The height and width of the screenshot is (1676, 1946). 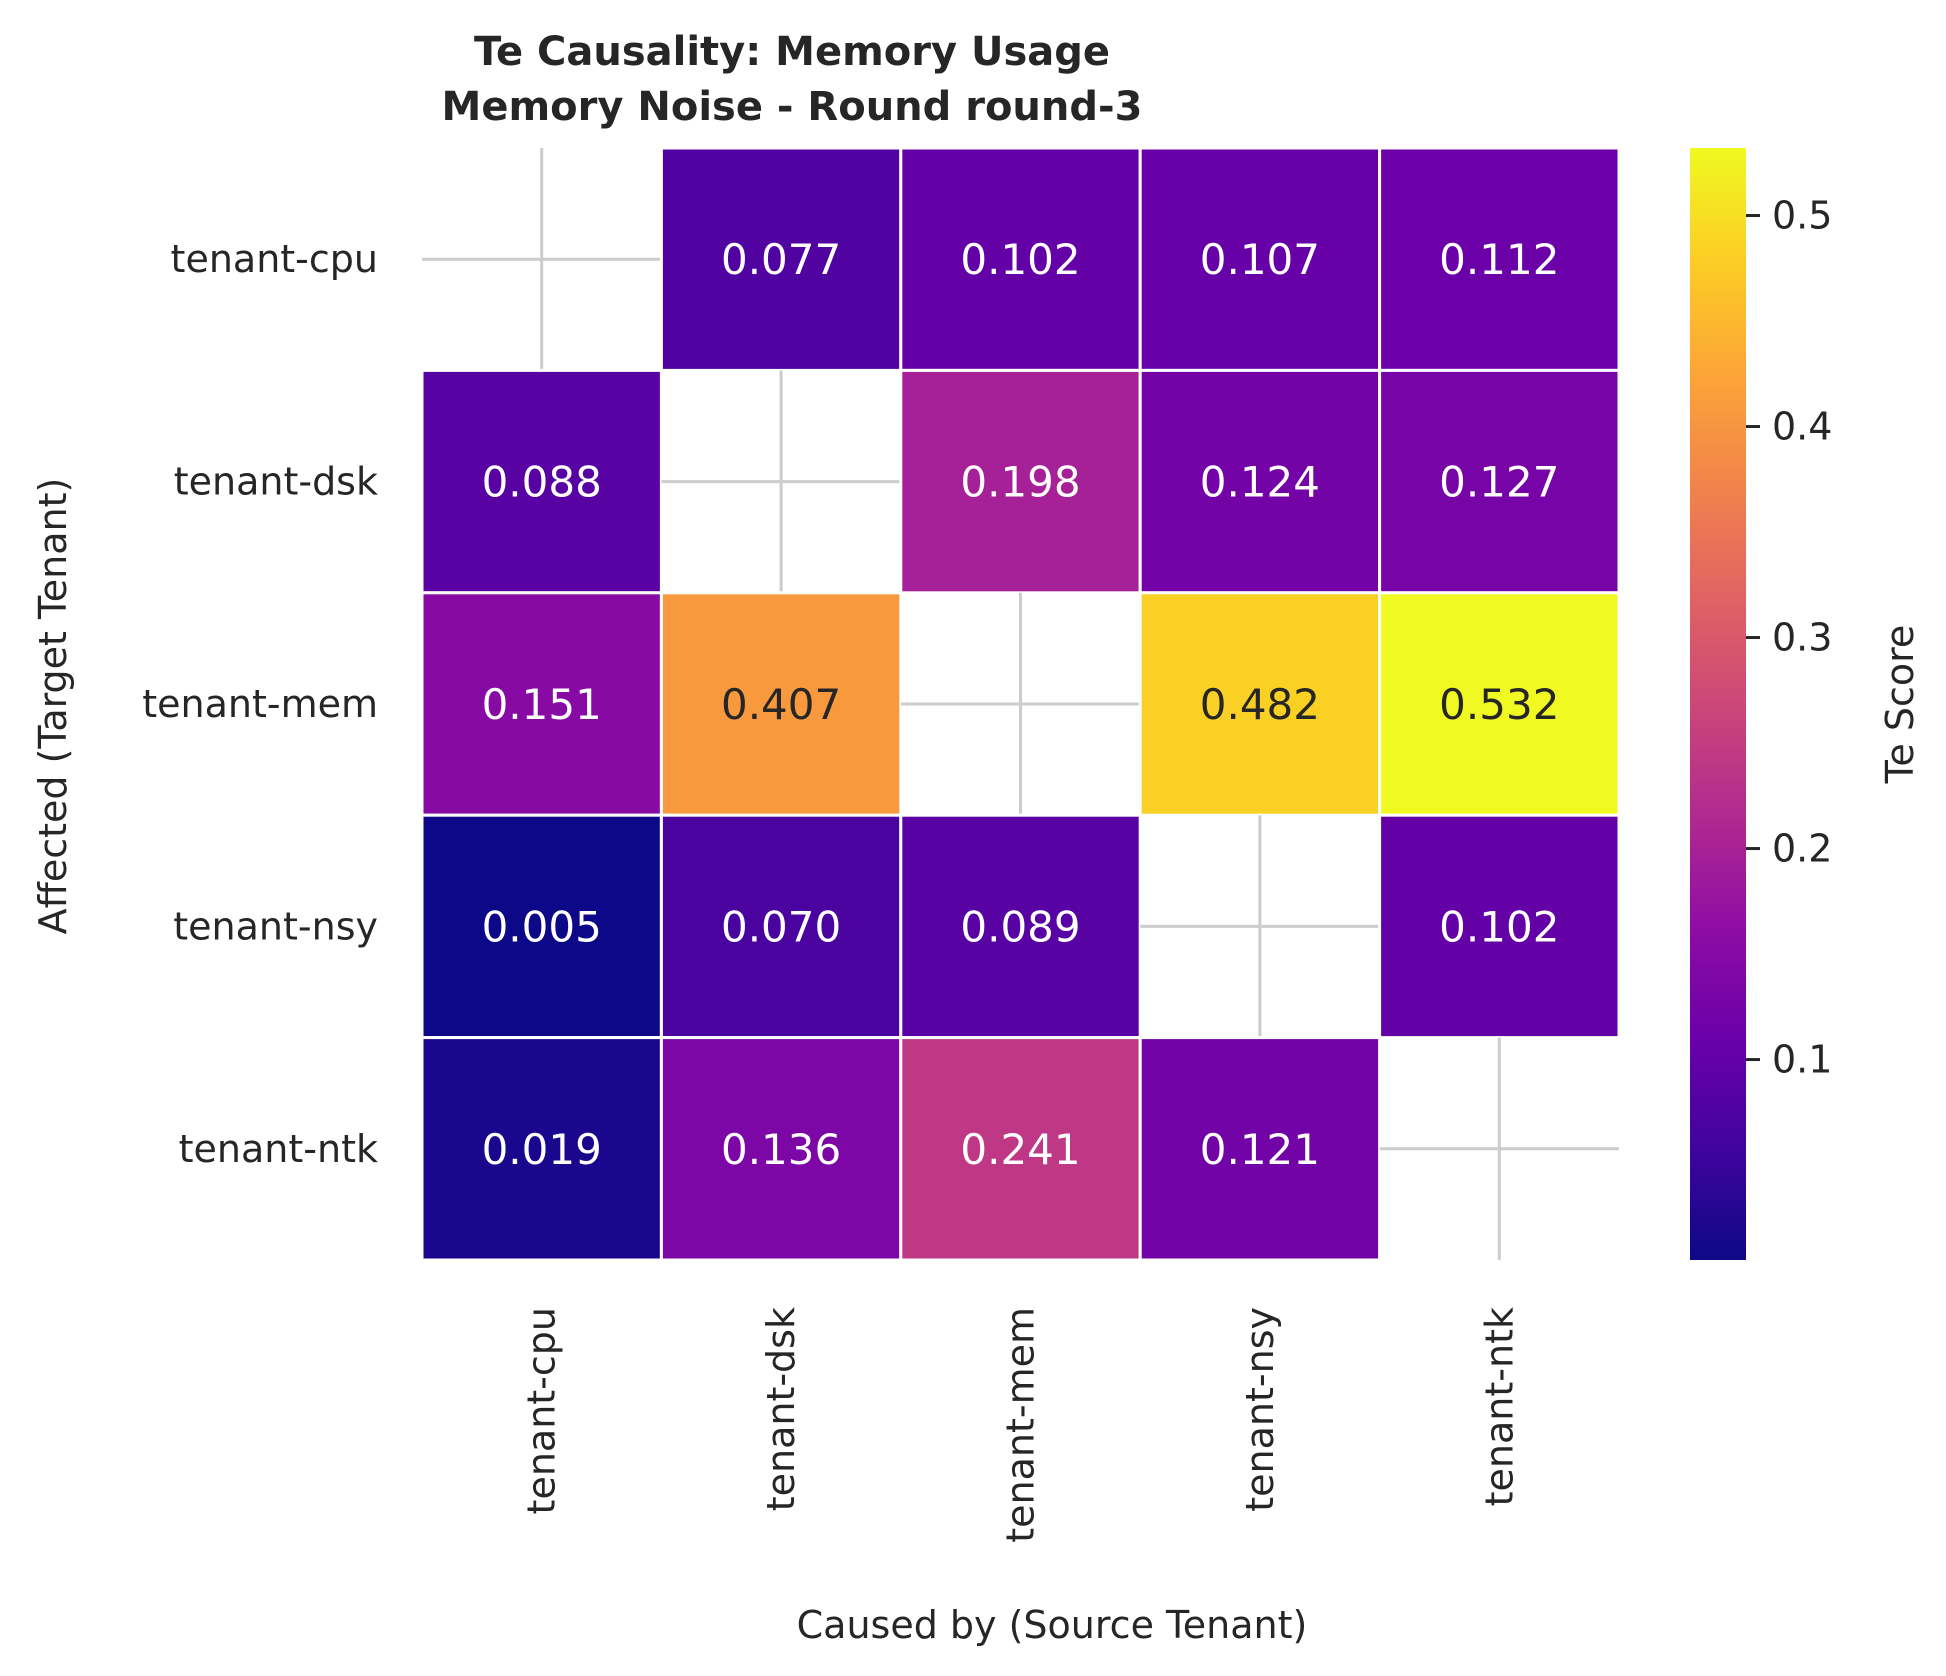 I want to click on cell-value-label: 0.151, so click(x=542, y=704).